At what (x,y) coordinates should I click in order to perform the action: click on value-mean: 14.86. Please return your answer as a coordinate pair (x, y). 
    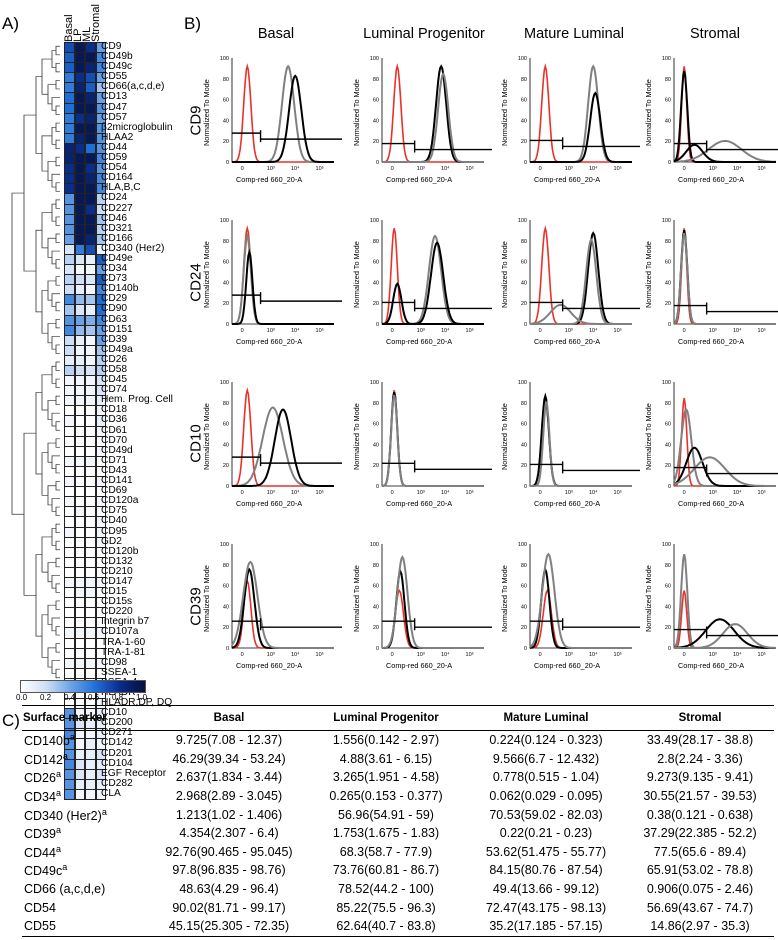
    Looking at the image, I should click on (666, 926).